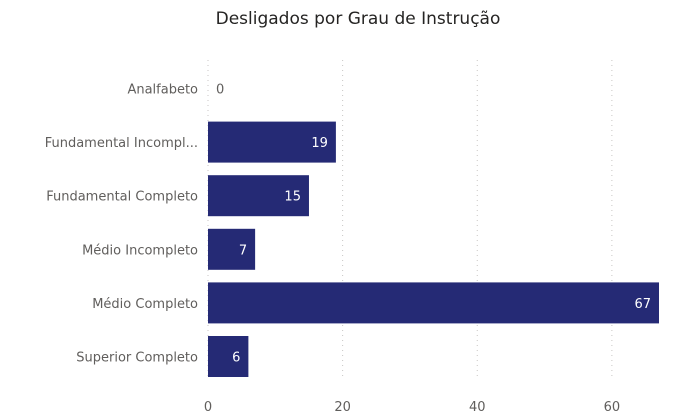 The width and height of the screenshot is (684, 420). What do you see at coordinates (292, 197) in the screenshot?
I see `data-label: 15` at bounding box center [292, 197].